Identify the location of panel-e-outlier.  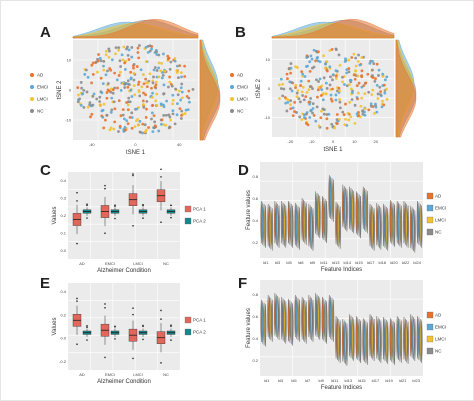
(77, 298).